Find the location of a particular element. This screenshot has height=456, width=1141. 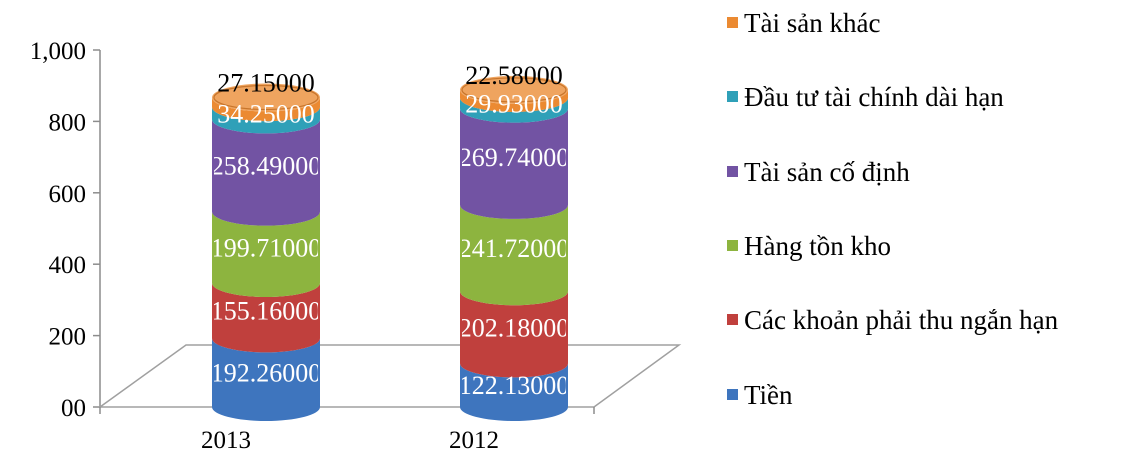

legend-item: Các khoản phải thu ngắn hạn is located at coordinates (893, 320).